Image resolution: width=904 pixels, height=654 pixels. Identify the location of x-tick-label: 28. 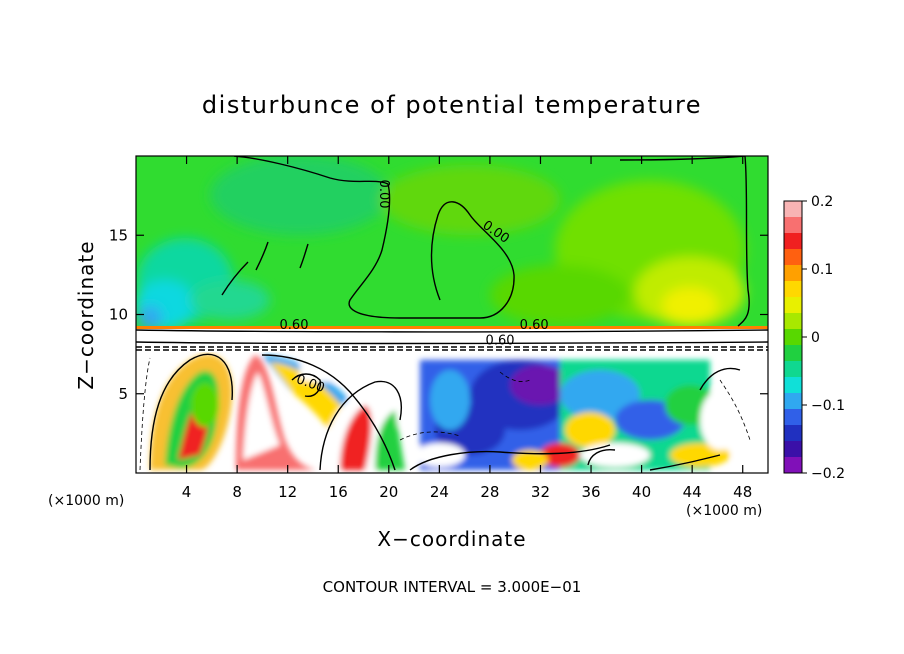
(489, 492).